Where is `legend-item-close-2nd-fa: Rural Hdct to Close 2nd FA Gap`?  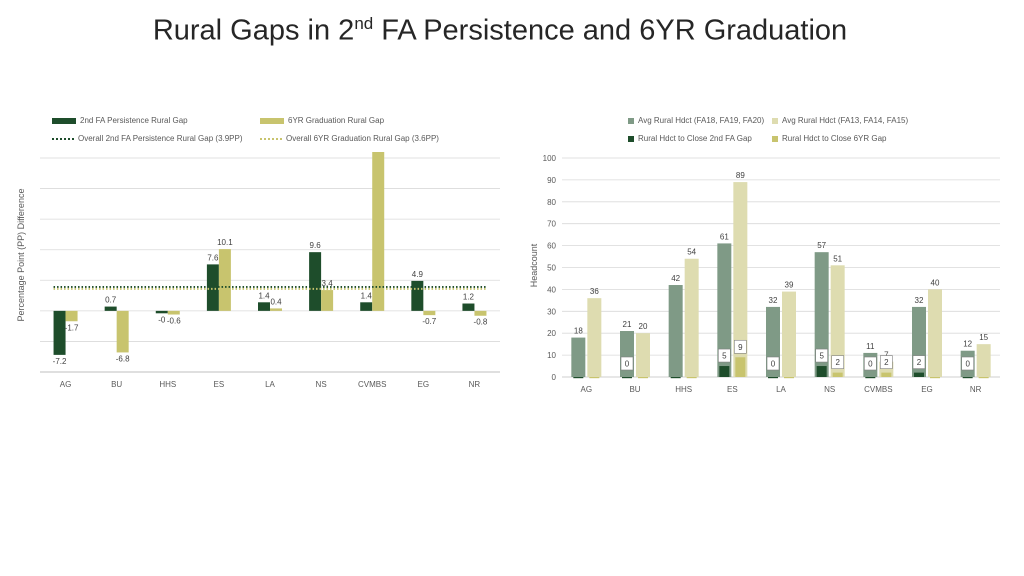 legend-item-close-2nd-fa: Rural Hdct to Close 2nd FA Gap is located at coordinates (690, 138).